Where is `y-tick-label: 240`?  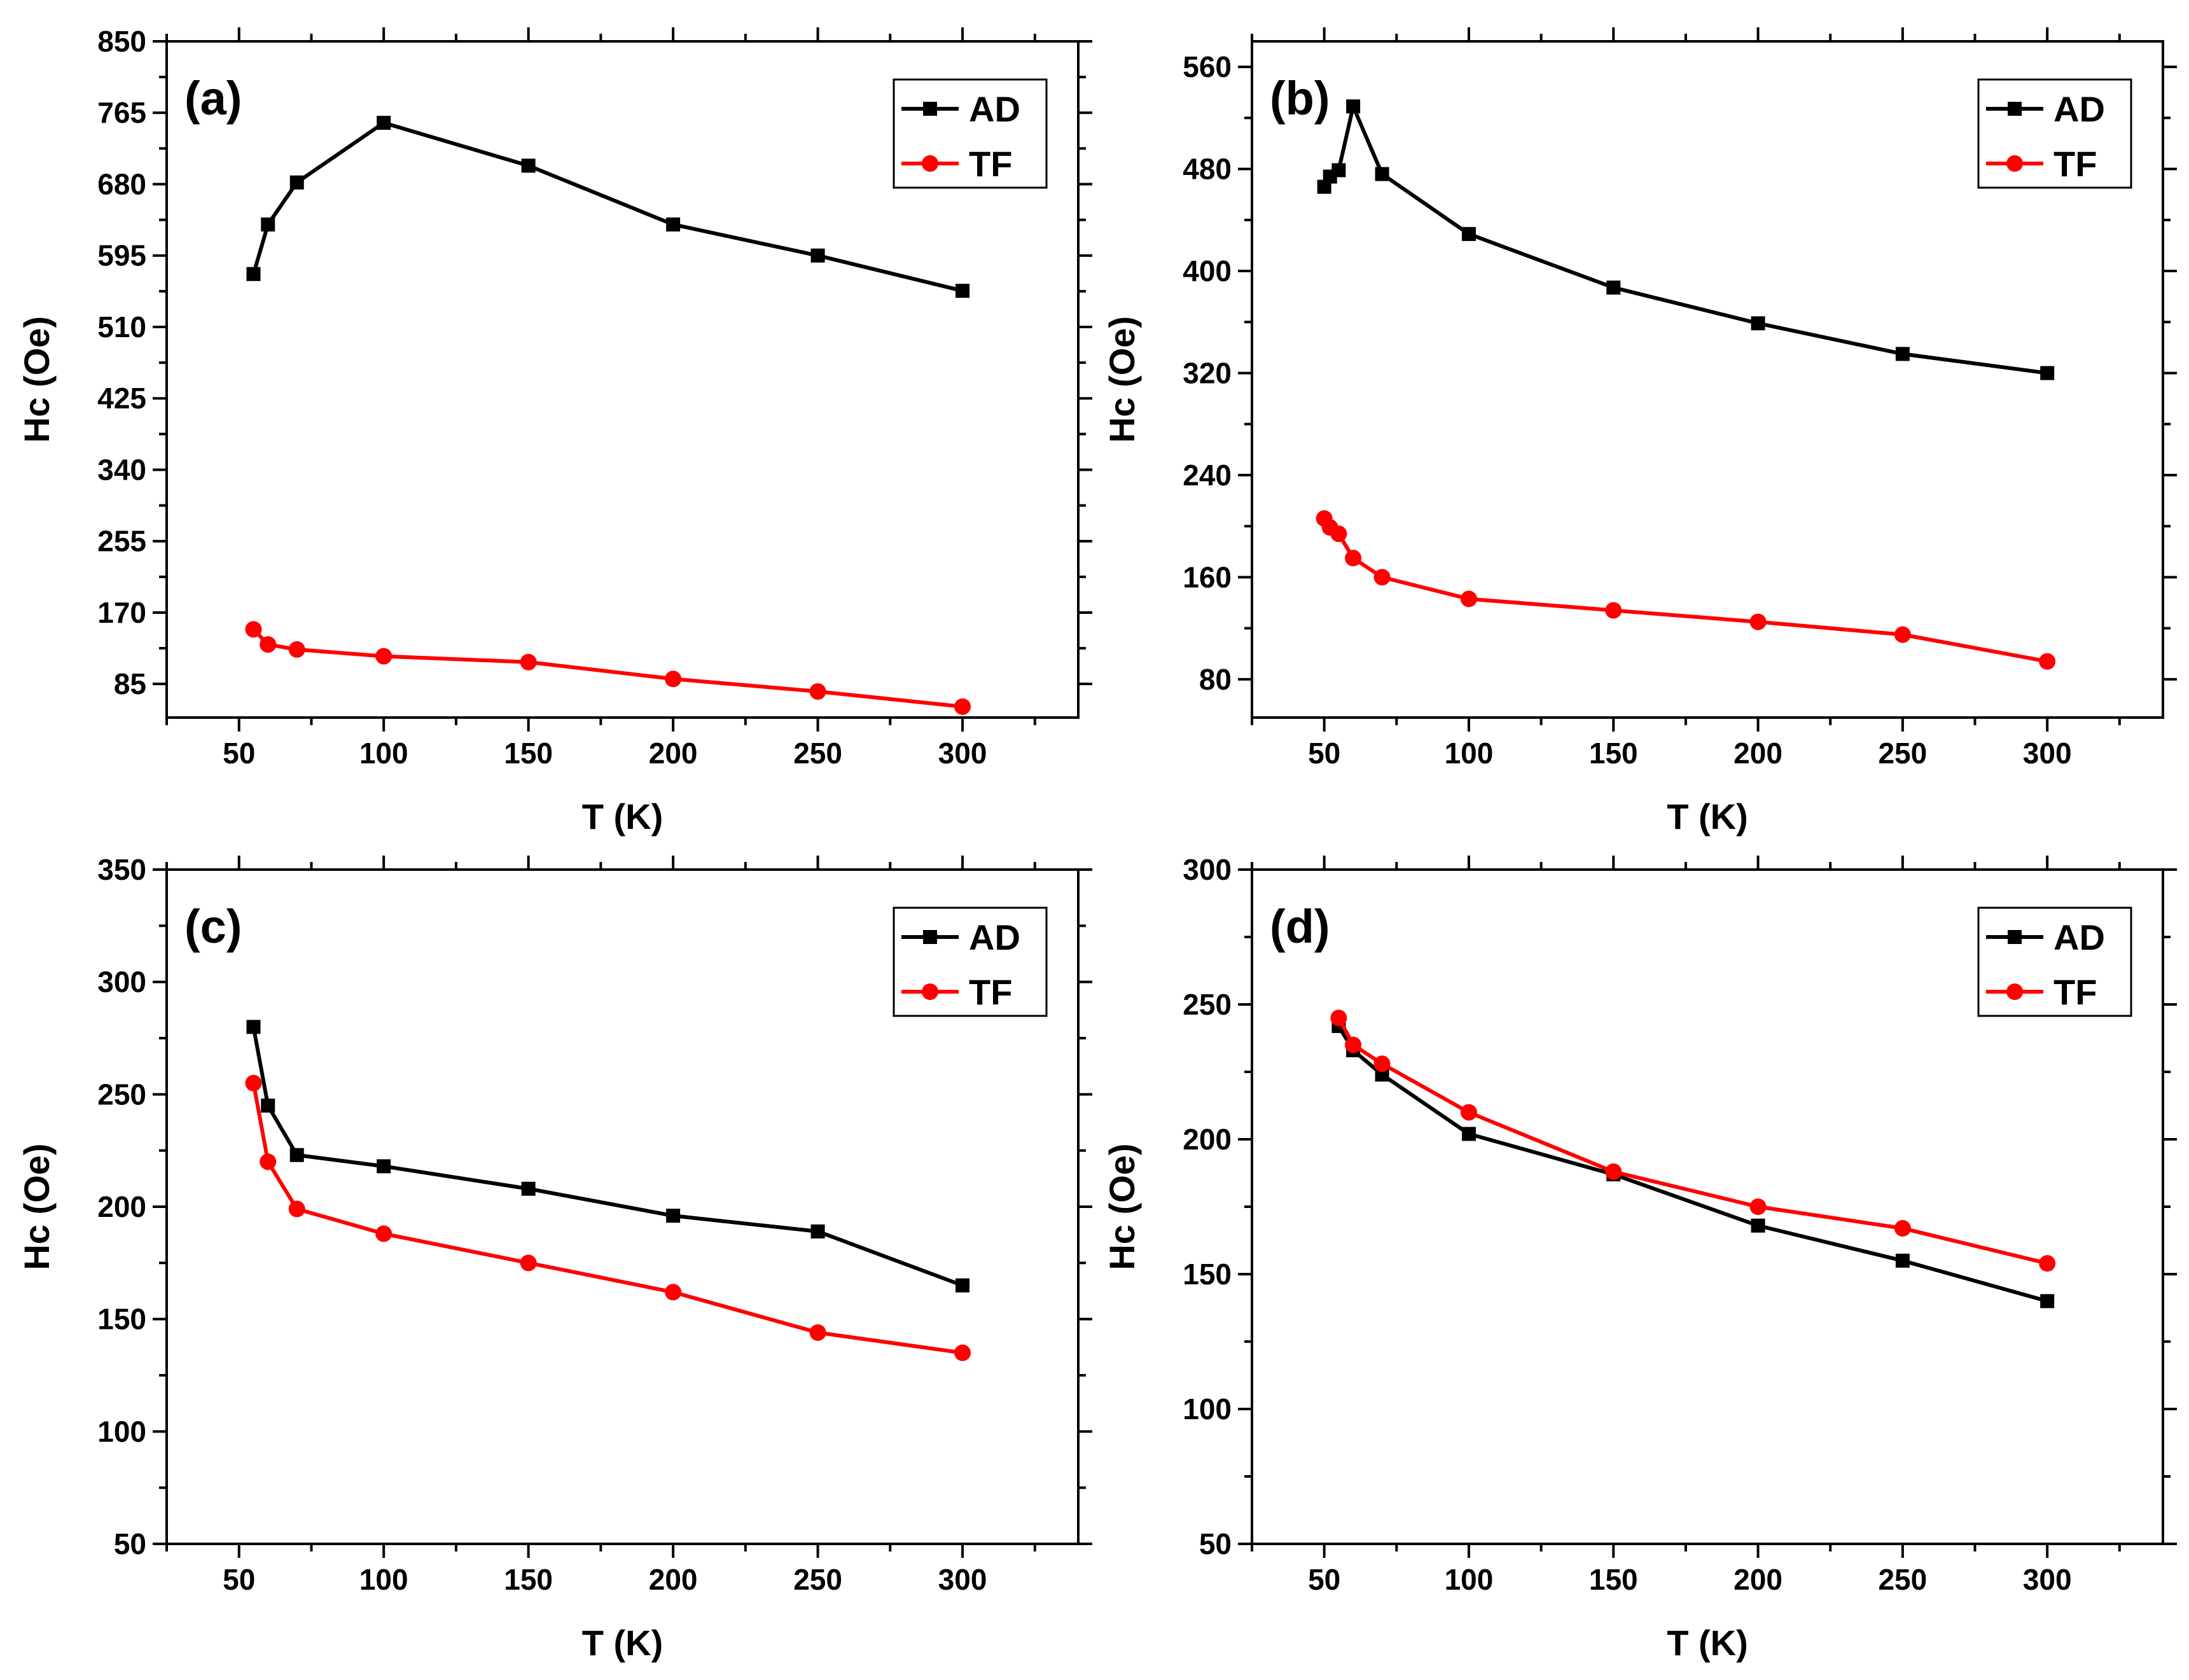
y-tick-label: 240 is located at coordinates (1207, 476).